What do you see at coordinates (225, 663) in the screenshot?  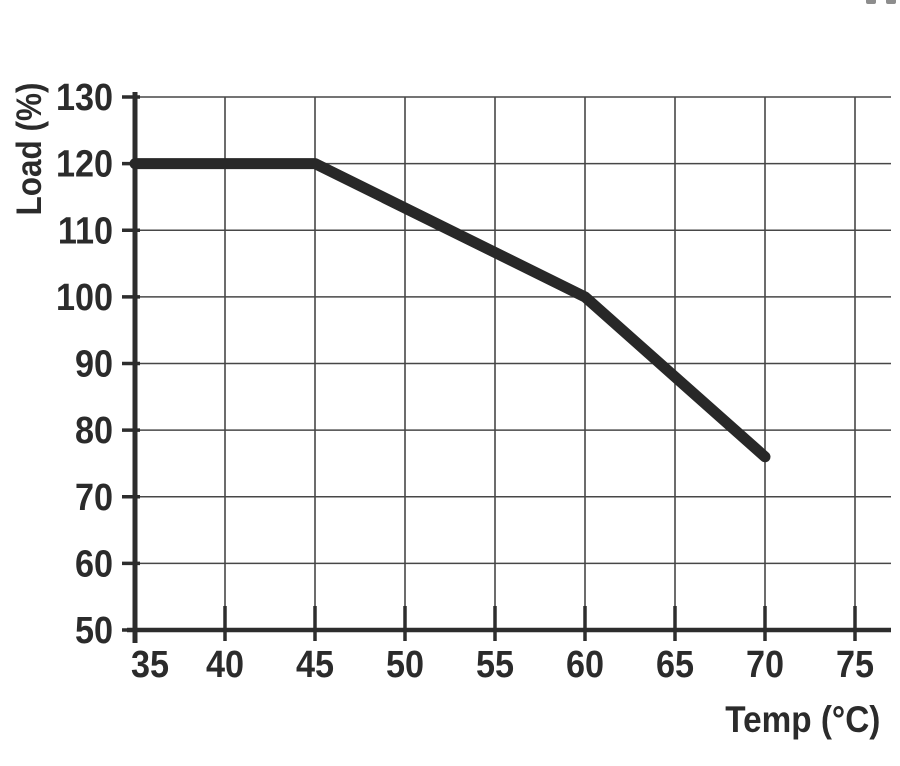 I see `x-tick-label: 40` at bounding box center [225, 663].